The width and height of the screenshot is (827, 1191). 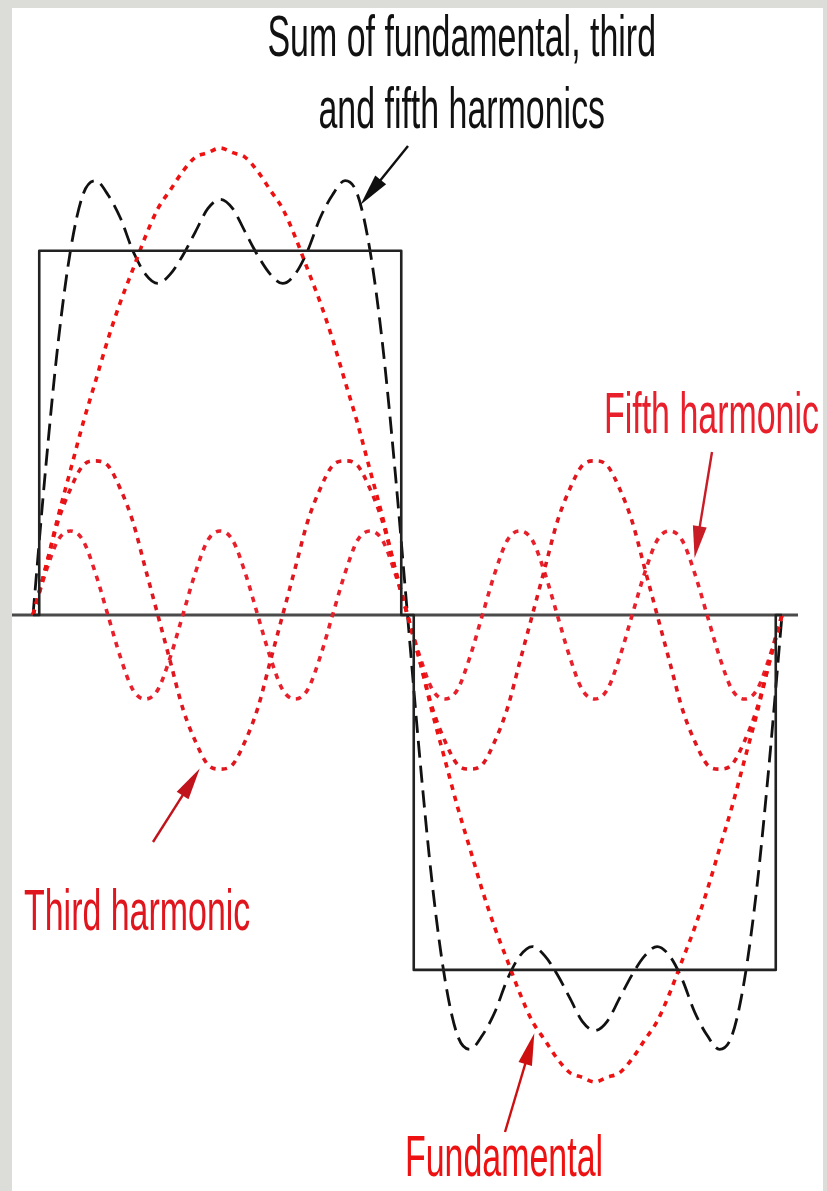 What do you see at coordinates (711, 412) in the screenshot?
I see `series-label: Fifth harmonic` at bounding box center [711, 412].